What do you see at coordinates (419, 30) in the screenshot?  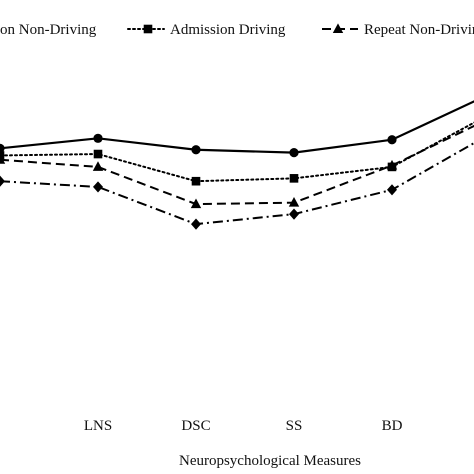 I see `legend-label-3: Repeat Non-Driving` at bounding box center [419, 30].